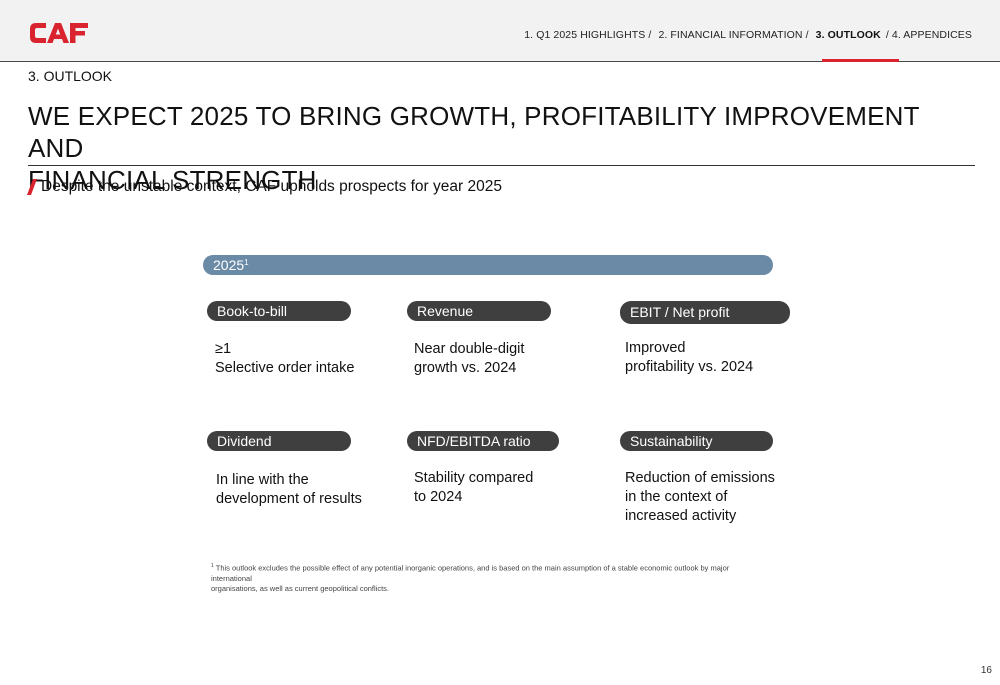 The width and height of the screenshot is (1000, 685). Describe the element at coordinates (696, 441) in the screenshot. I see `pill-sustainability: Sustainability` at that location.